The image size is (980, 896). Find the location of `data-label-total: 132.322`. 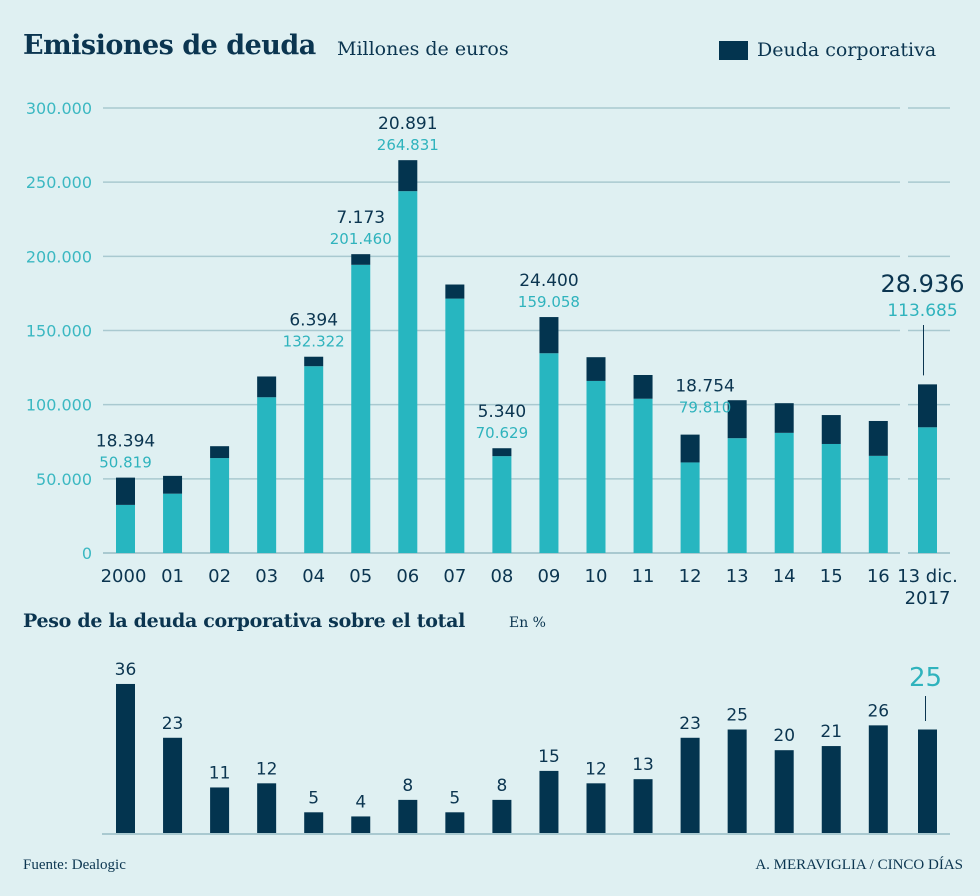

data-label-total: 132.322 is located at coordinates (314, 342).